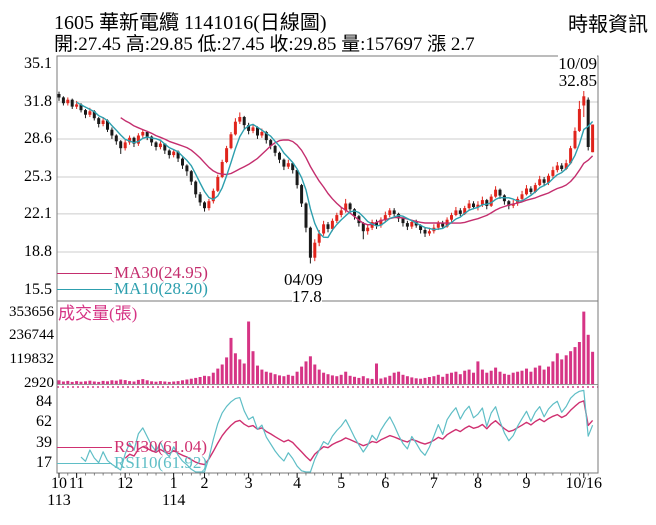  Describe the element at coordinates (59, 483) in the screenshot. I see `month-tick-label: 10` at that location.